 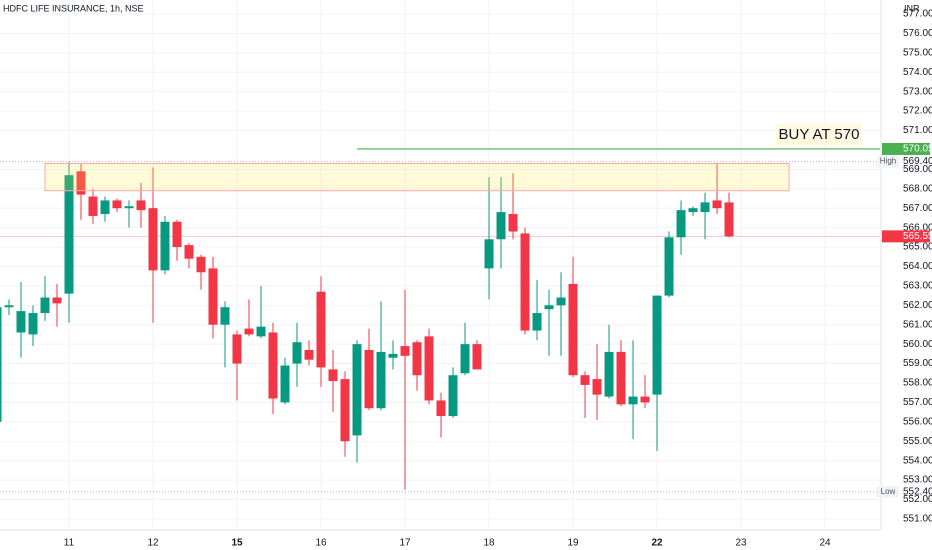 What do you see at coordinates (73, 8) in the screenshot?
I see `chart-title: HDFC LIFE INSURANCE, 1h, NSE` at bounding box center [73, 8].